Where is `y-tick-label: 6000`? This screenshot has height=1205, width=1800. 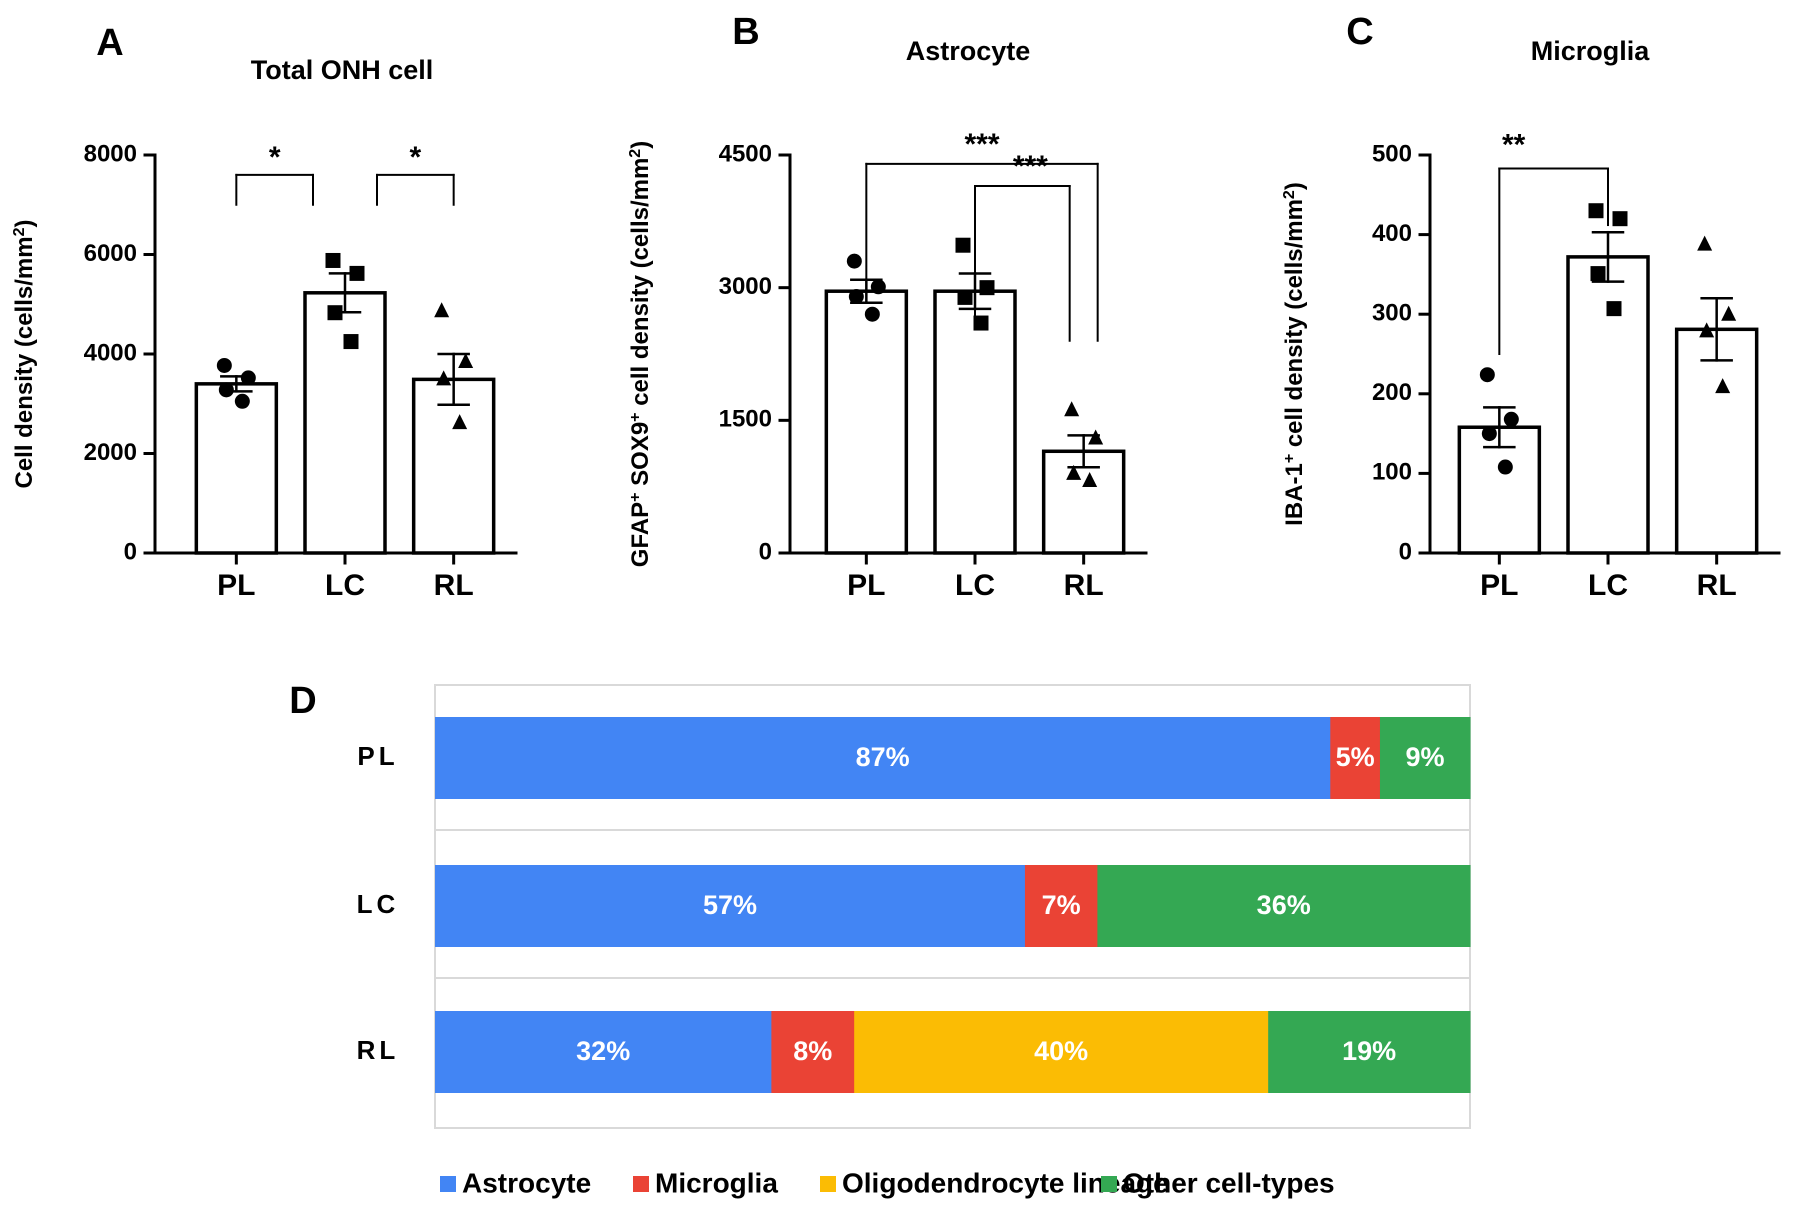 y-tick-label: 6000 is located at coordinates (110, 253).